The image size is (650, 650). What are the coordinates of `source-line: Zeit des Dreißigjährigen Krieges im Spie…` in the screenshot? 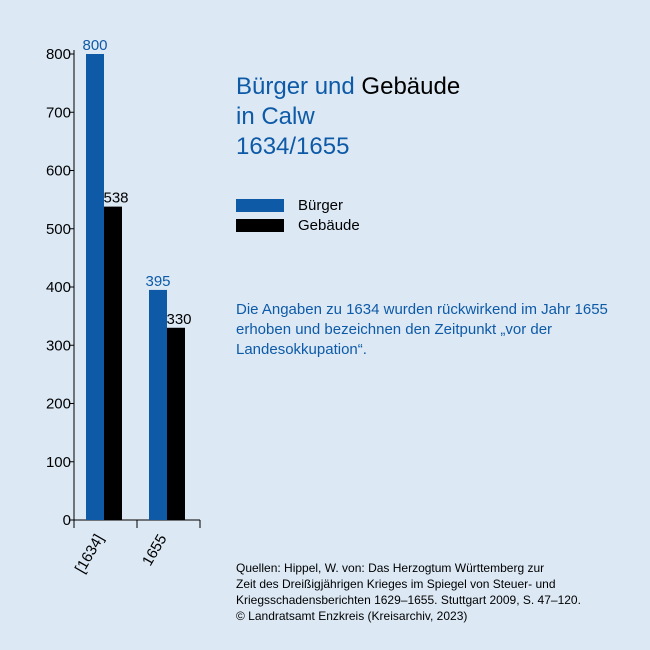 It's located at (396, 584).